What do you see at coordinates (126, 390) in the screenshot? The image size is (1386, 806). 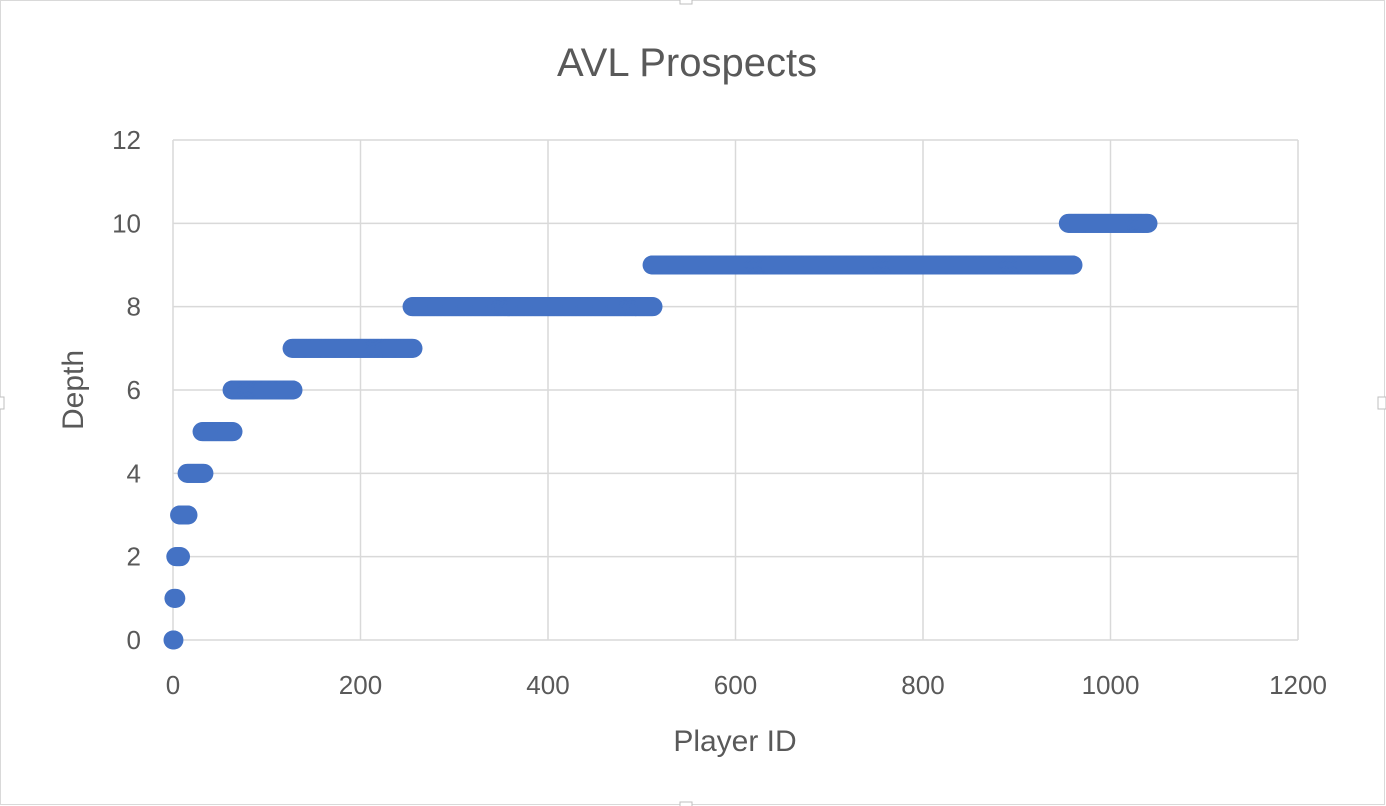 I see `y-axis-ticks: 0 2 4 6 8 10 12` at bounding box center [126, 390].